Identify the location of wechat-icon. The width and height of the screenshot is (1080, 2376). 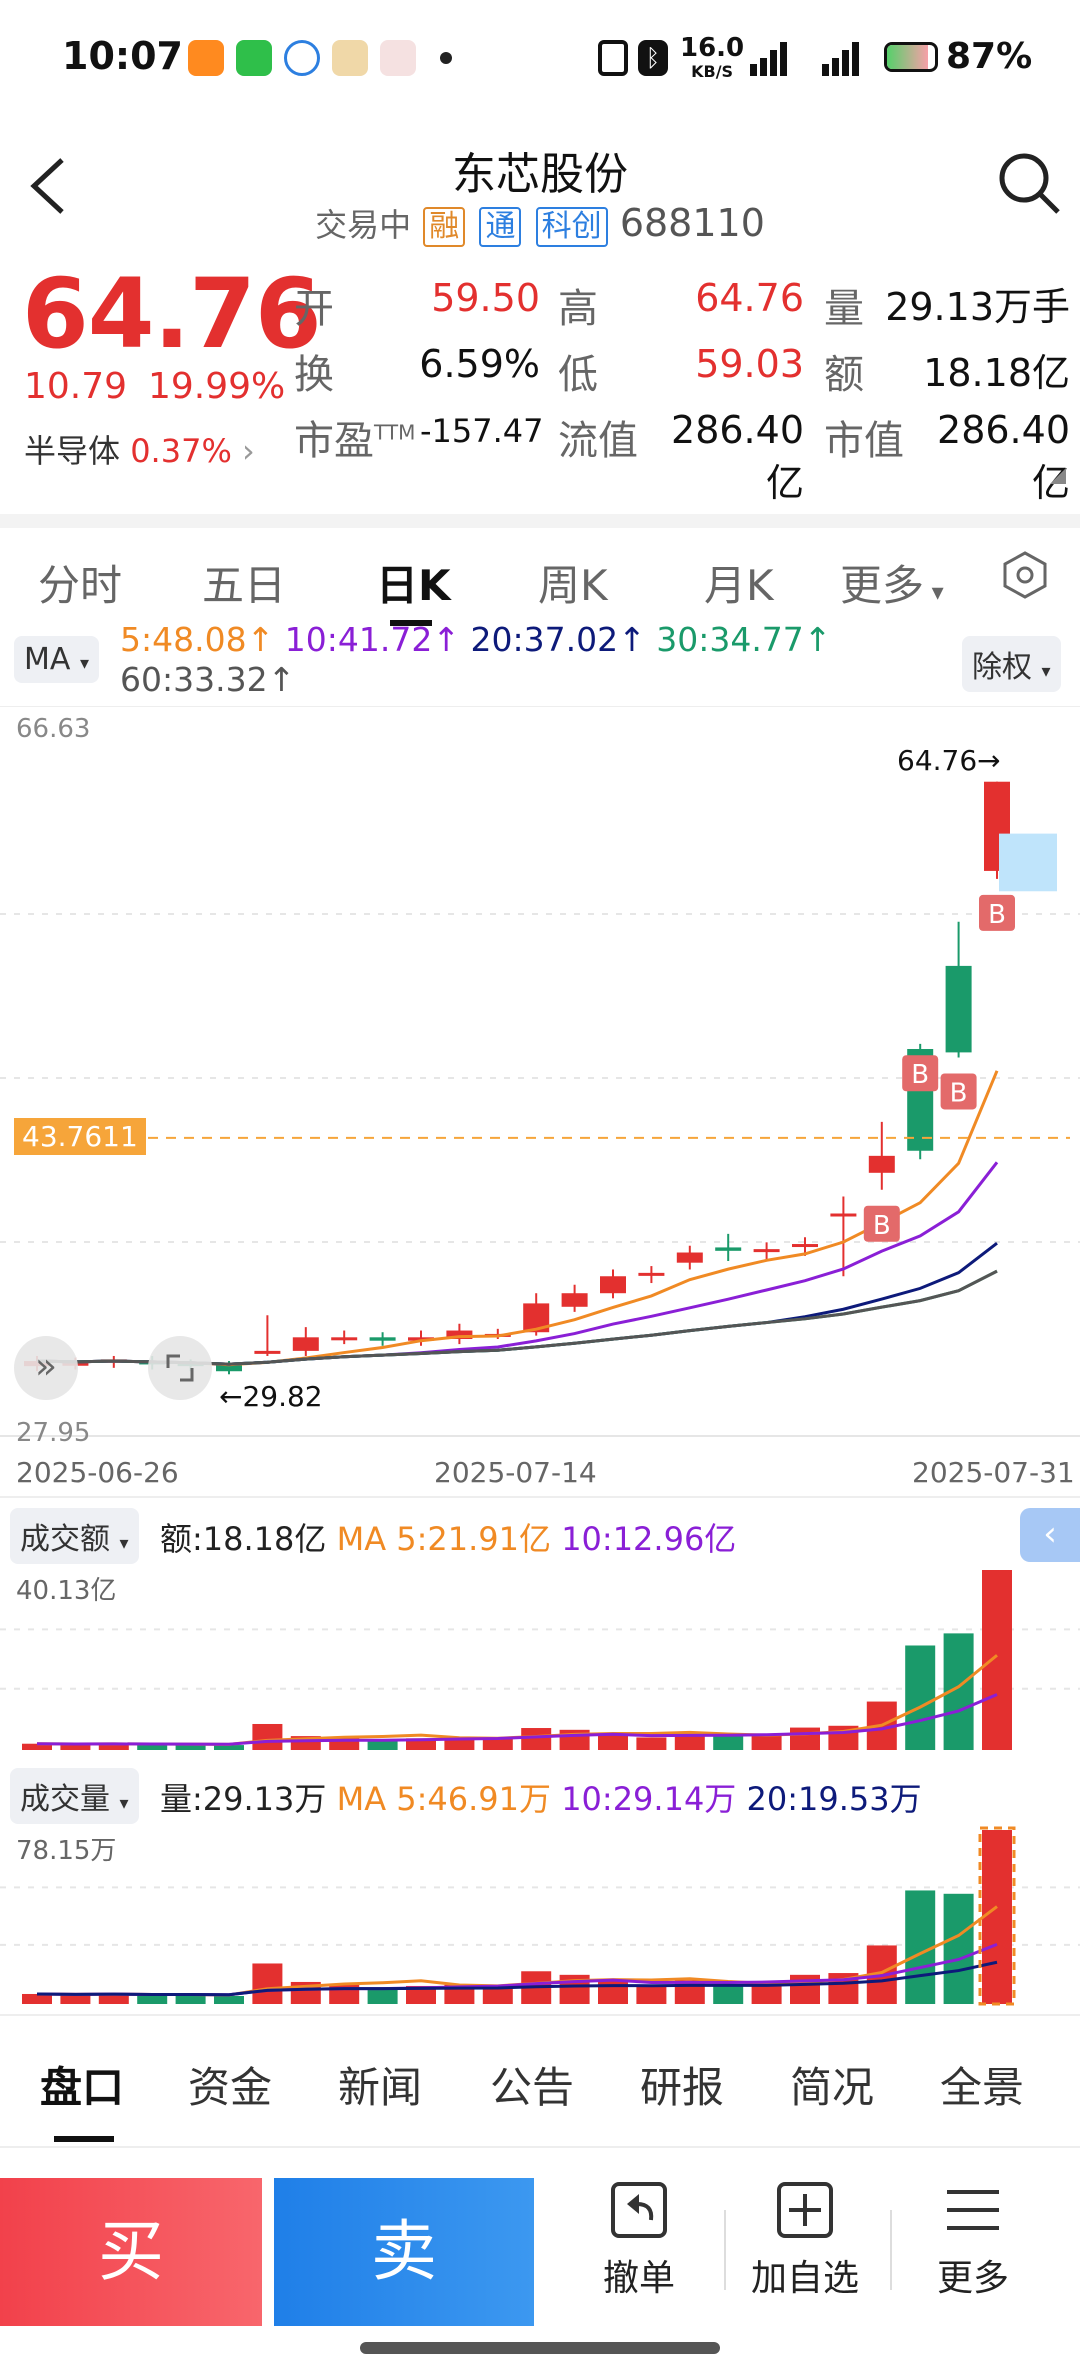
(254, 58).